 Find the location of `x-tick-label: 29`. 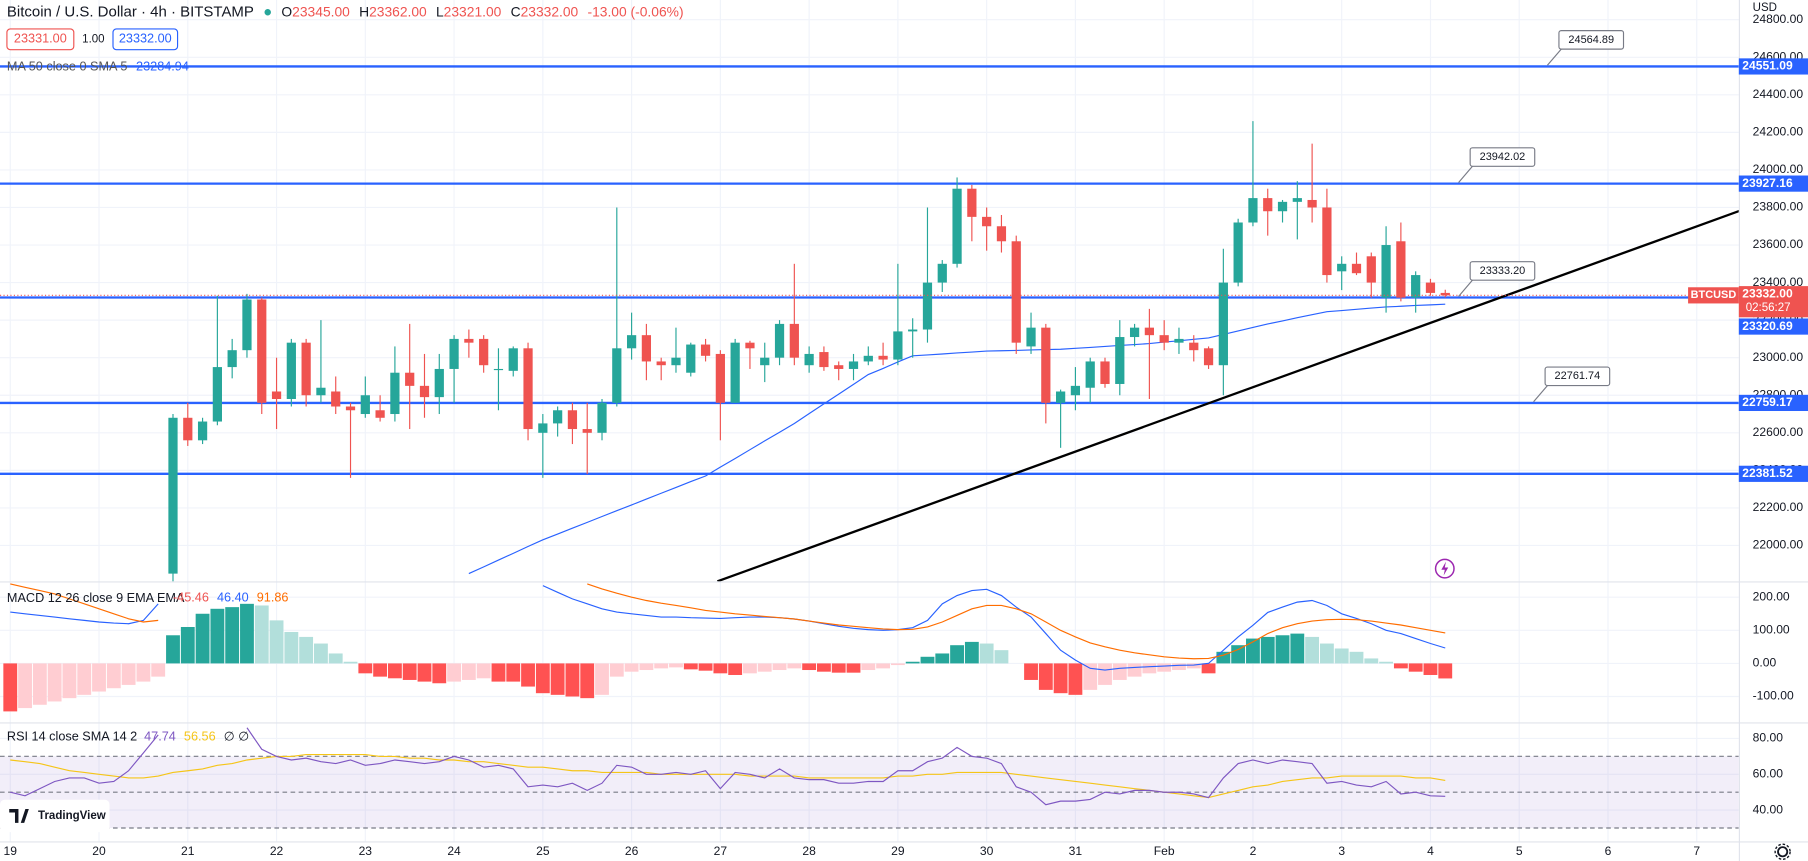

x-tick-label: 29 is located at coordinates (898, 851).